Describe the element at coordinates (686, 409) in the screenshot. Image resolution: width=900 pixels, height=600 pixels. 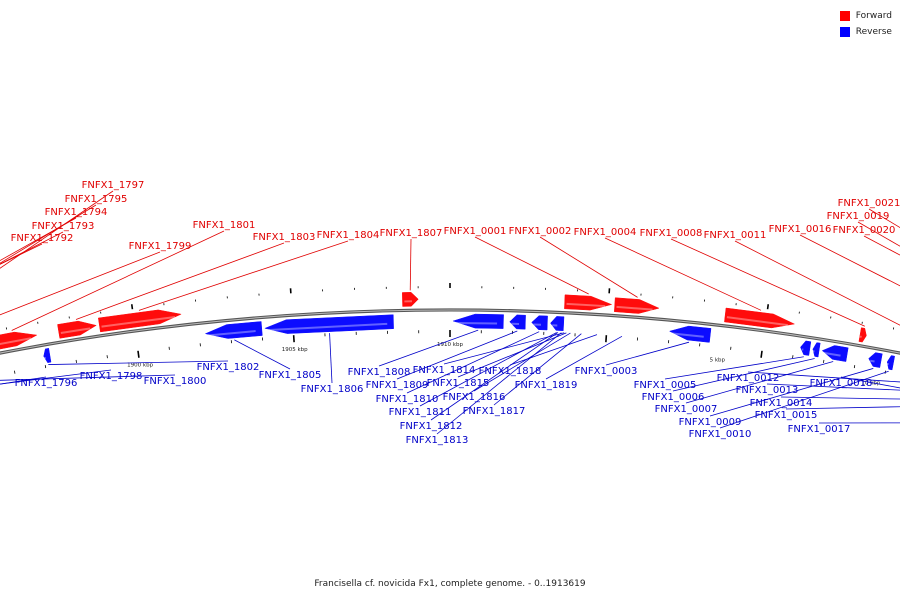
I see `gene-label: FNFX1_0007` at that location.